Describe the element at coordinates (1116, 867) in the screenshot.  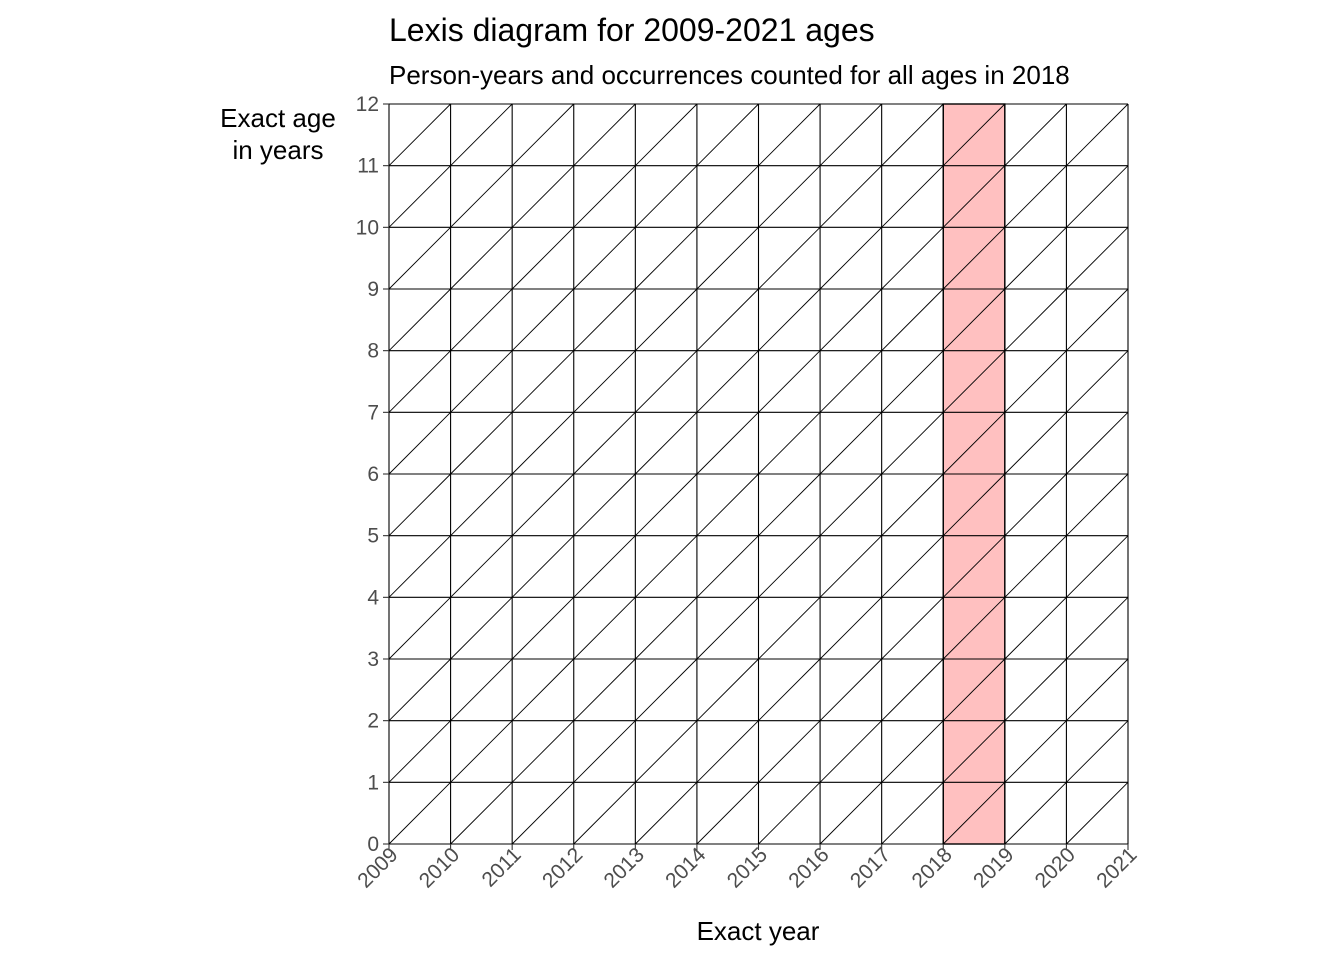
I see `x-tick-label-2021: 2021` at that location.